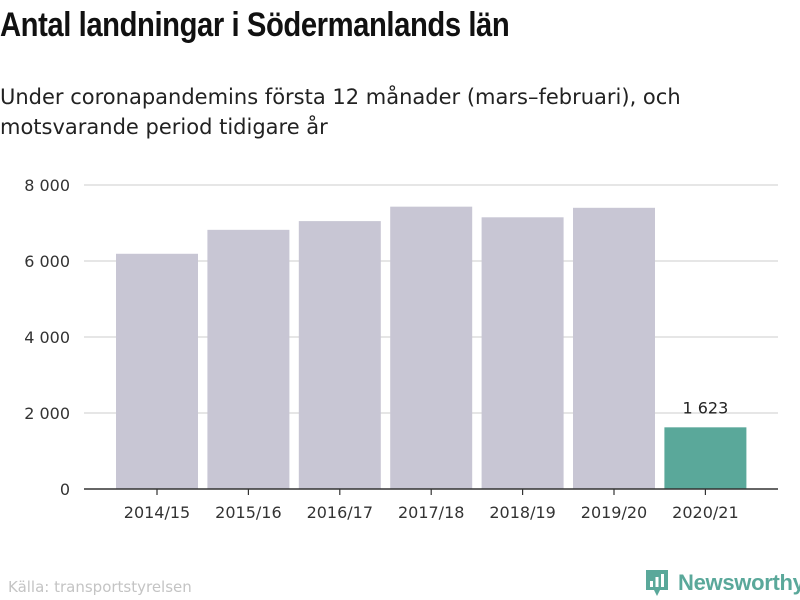 This screenshot has height=600, width=800. What do you see at coordinates (47, 261) in the screenshot?
I see `y-tick-label: 6 000` at bounding box center [47, 261].